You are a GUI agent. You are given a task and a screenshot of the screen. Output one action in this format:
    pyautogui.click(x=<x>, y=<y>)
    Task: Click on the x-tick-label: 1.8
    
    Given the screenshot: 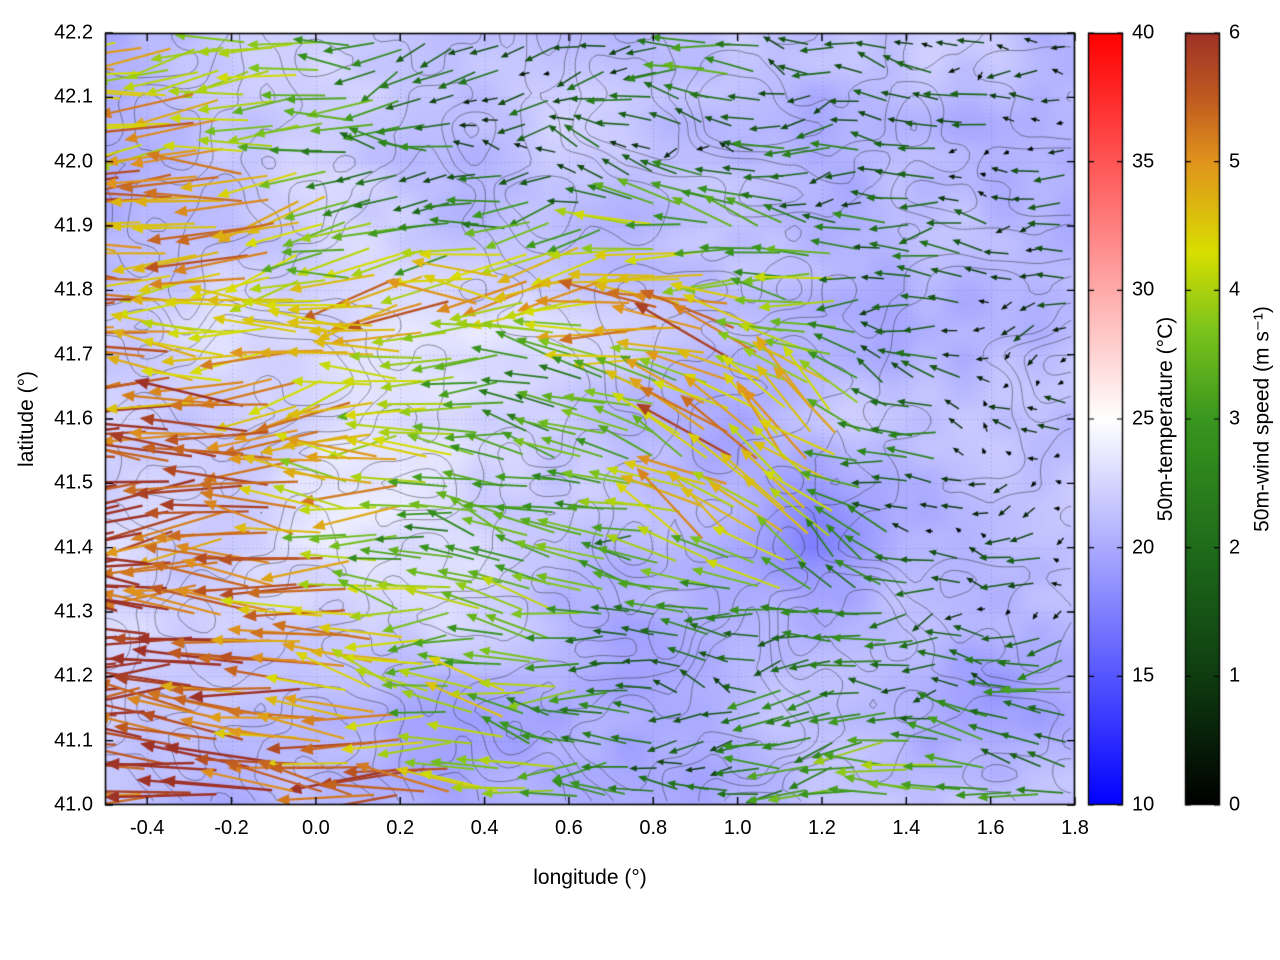 What is the action you would take?
    pyautogui.click(x=1075, y=828)
    